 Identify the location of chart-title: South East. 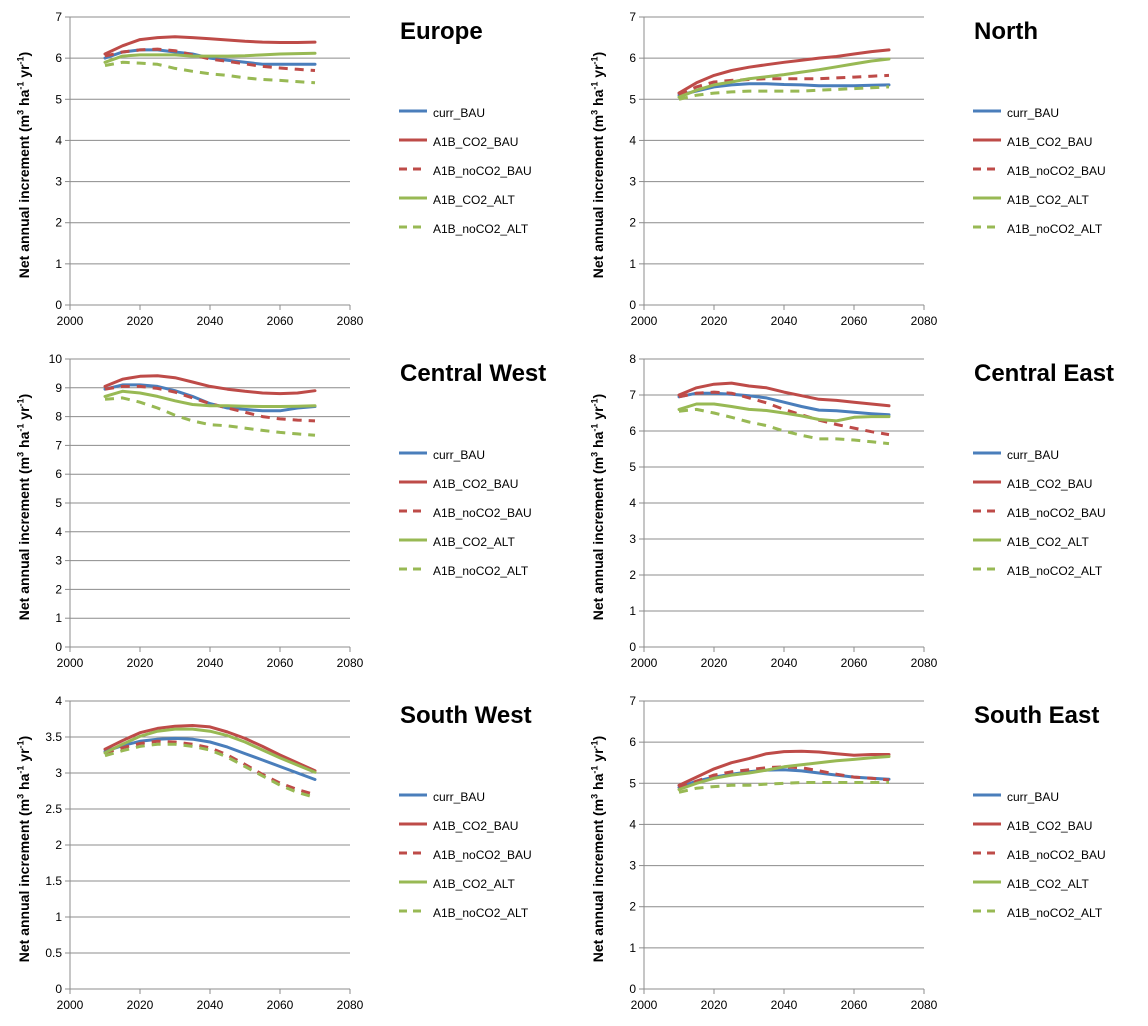
(1037, 715).